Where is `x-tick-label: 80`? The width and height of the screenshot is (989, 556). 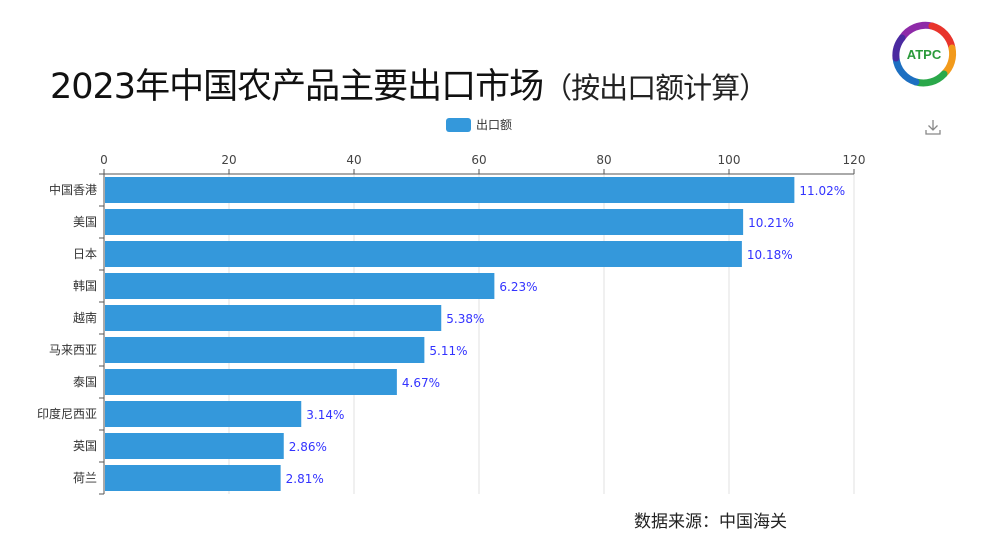 x-tick-label: 80 is located at coordinates (603, 160).